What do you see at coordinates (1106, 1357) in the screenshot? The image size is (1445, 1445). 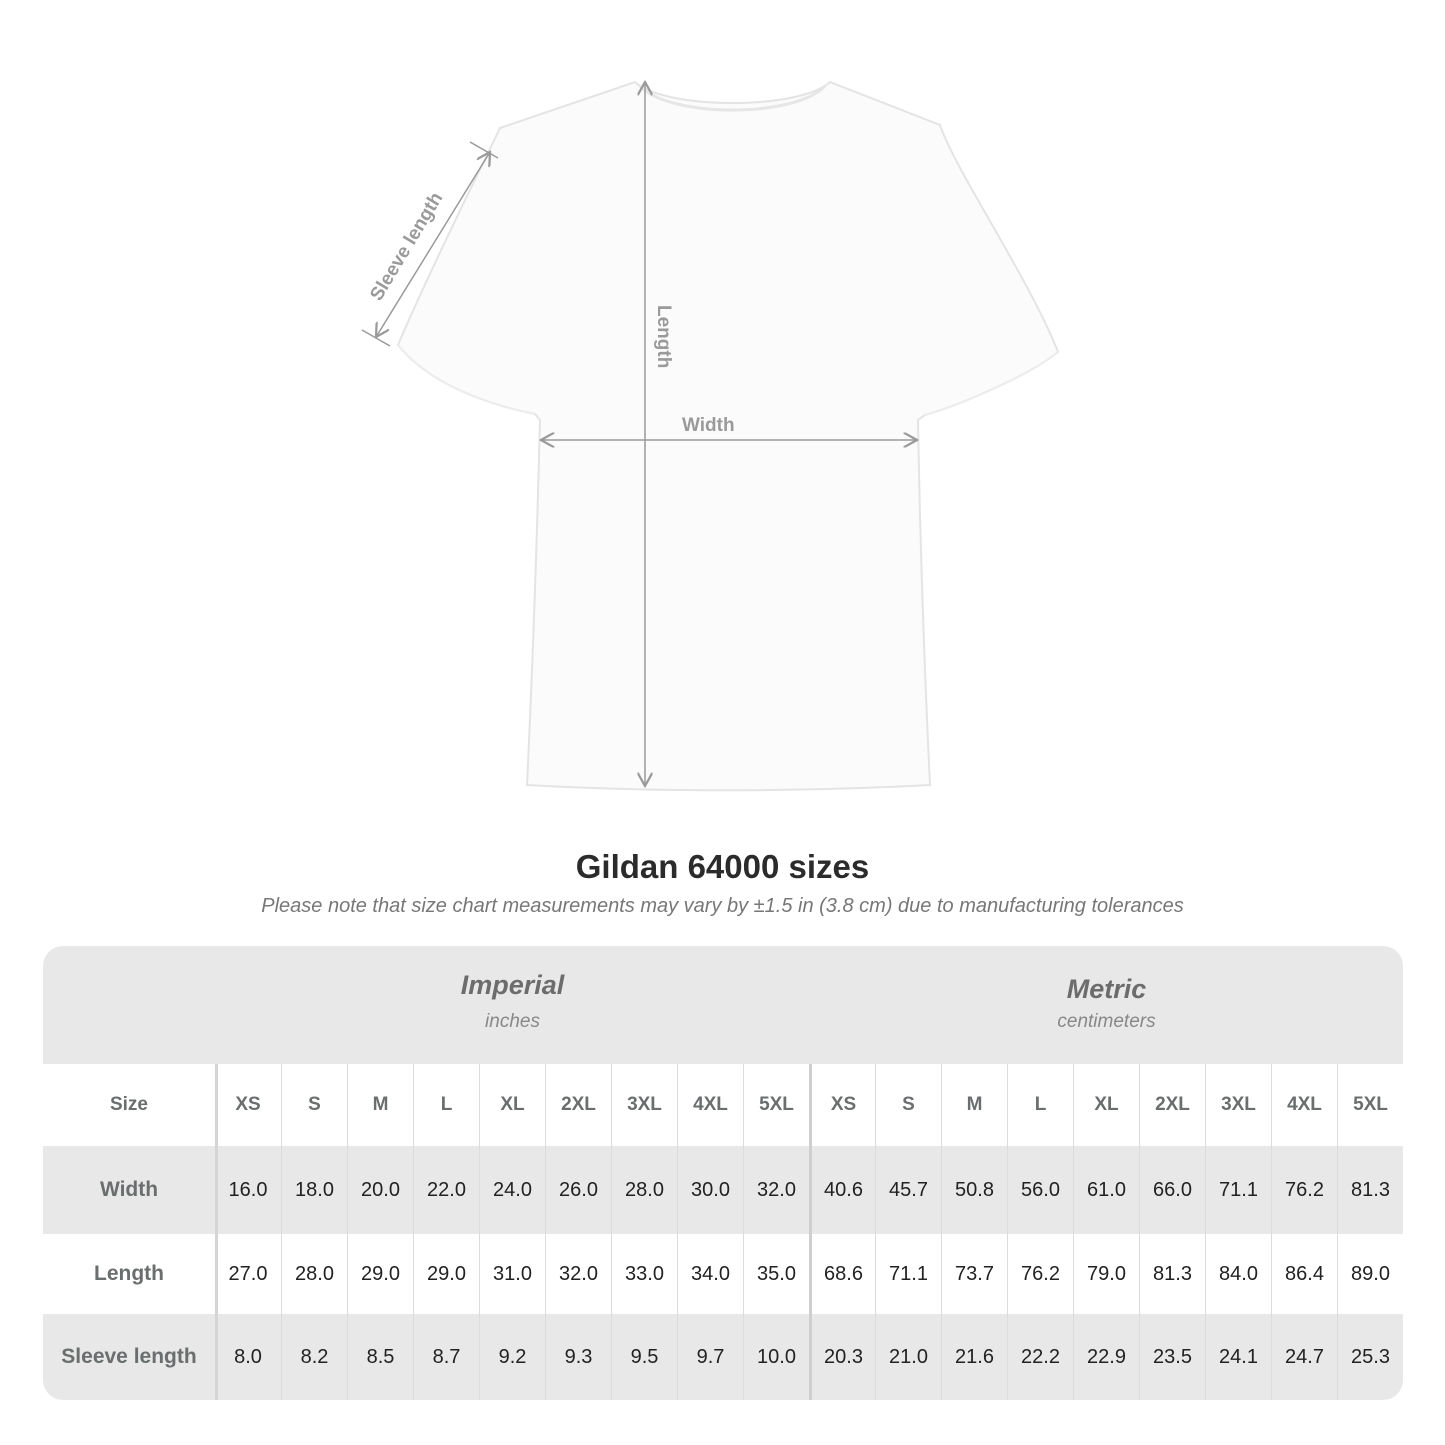 I see `metric-value-cell: 22.9` at bounding box center [1106, 1357].